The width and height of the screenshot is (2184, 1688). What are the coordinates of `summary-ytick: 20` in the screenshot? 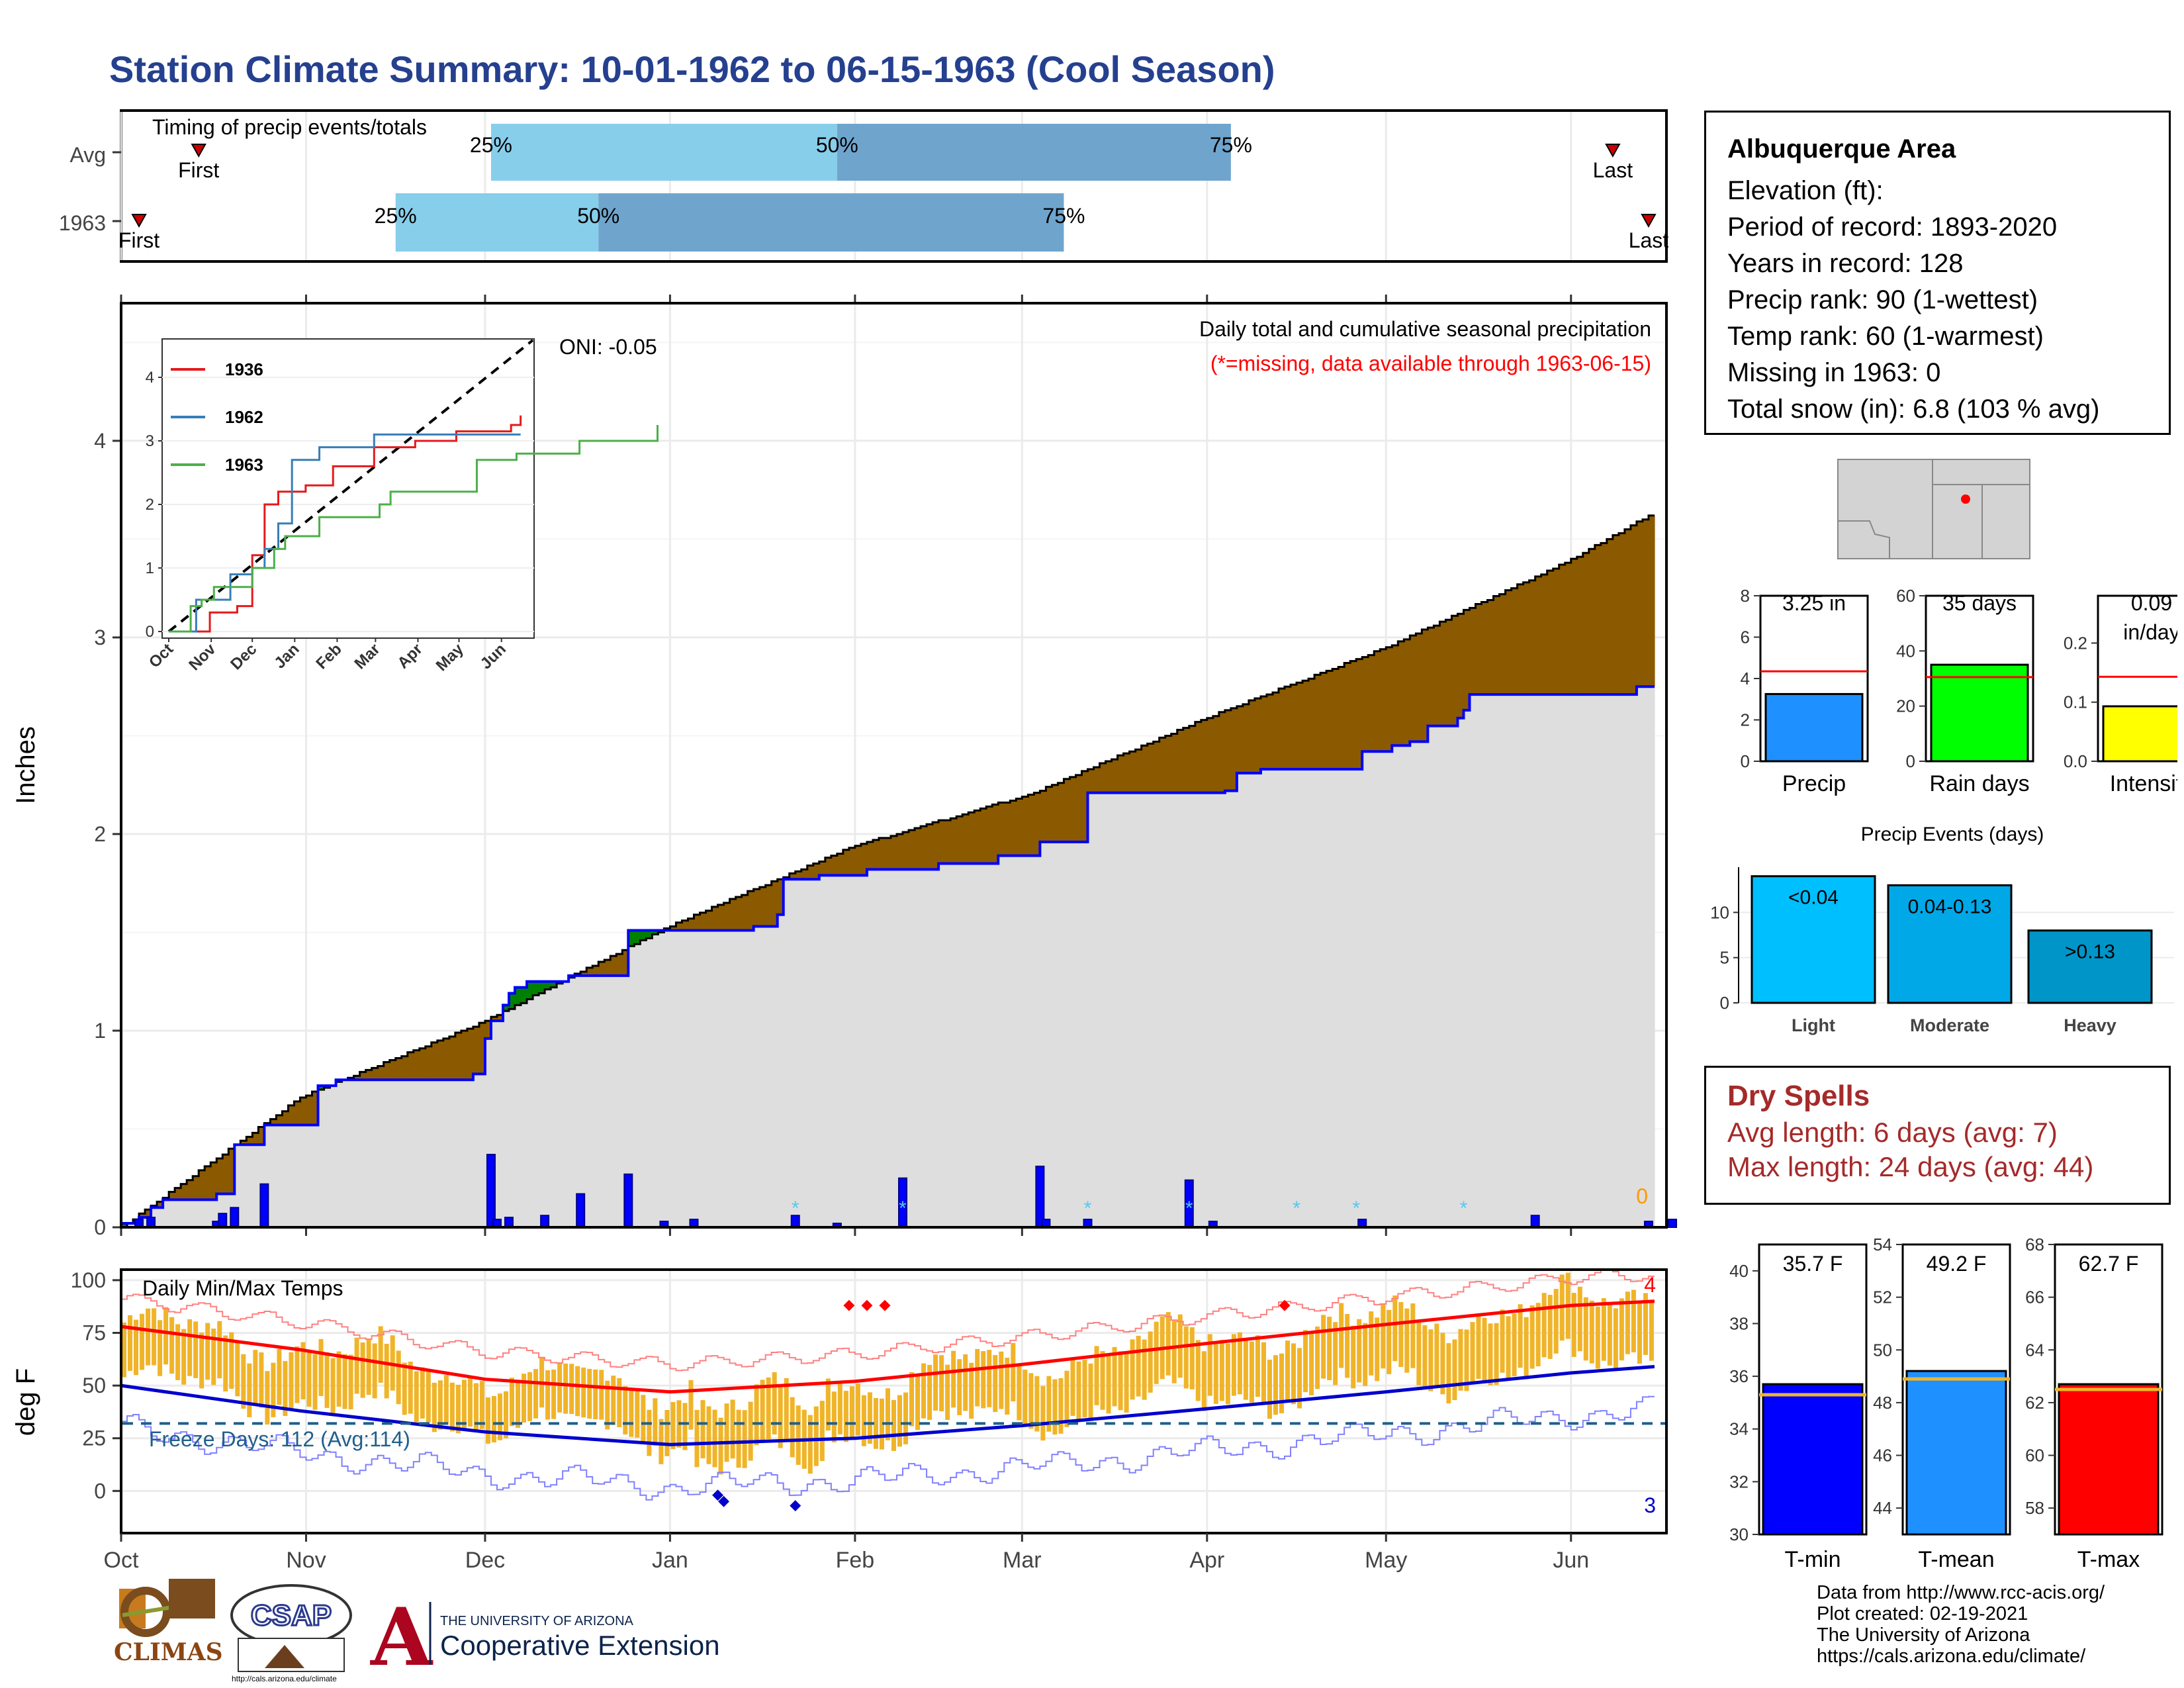 It's located at (1905, 706).